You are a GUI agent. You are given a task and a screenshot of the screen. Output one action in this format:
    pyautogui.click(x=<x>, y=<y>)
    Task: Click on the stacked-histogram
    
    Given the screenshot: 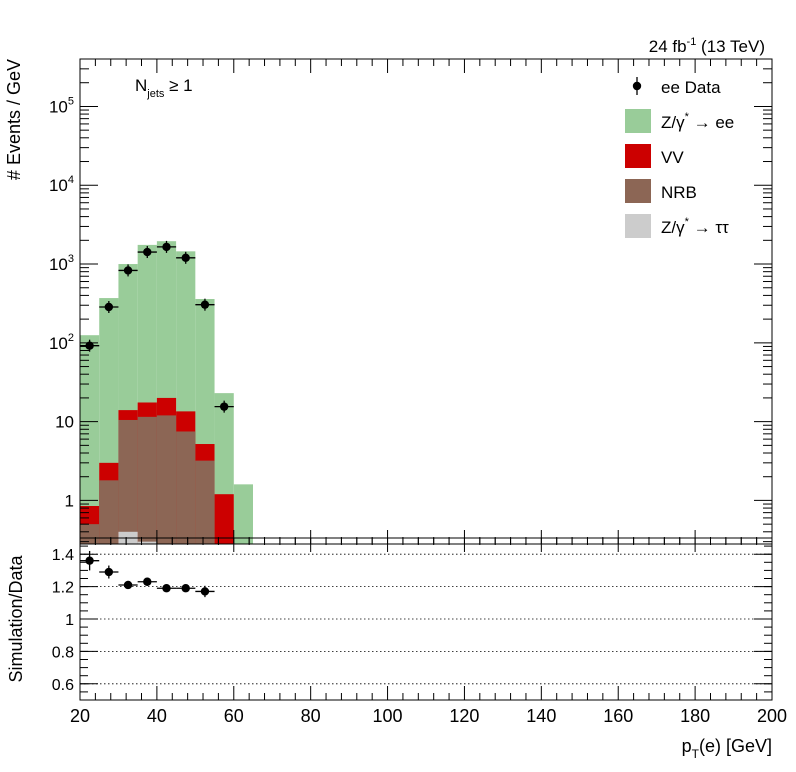 What is the action you would take?
    pyautogui.click(x=166, y=392)
    